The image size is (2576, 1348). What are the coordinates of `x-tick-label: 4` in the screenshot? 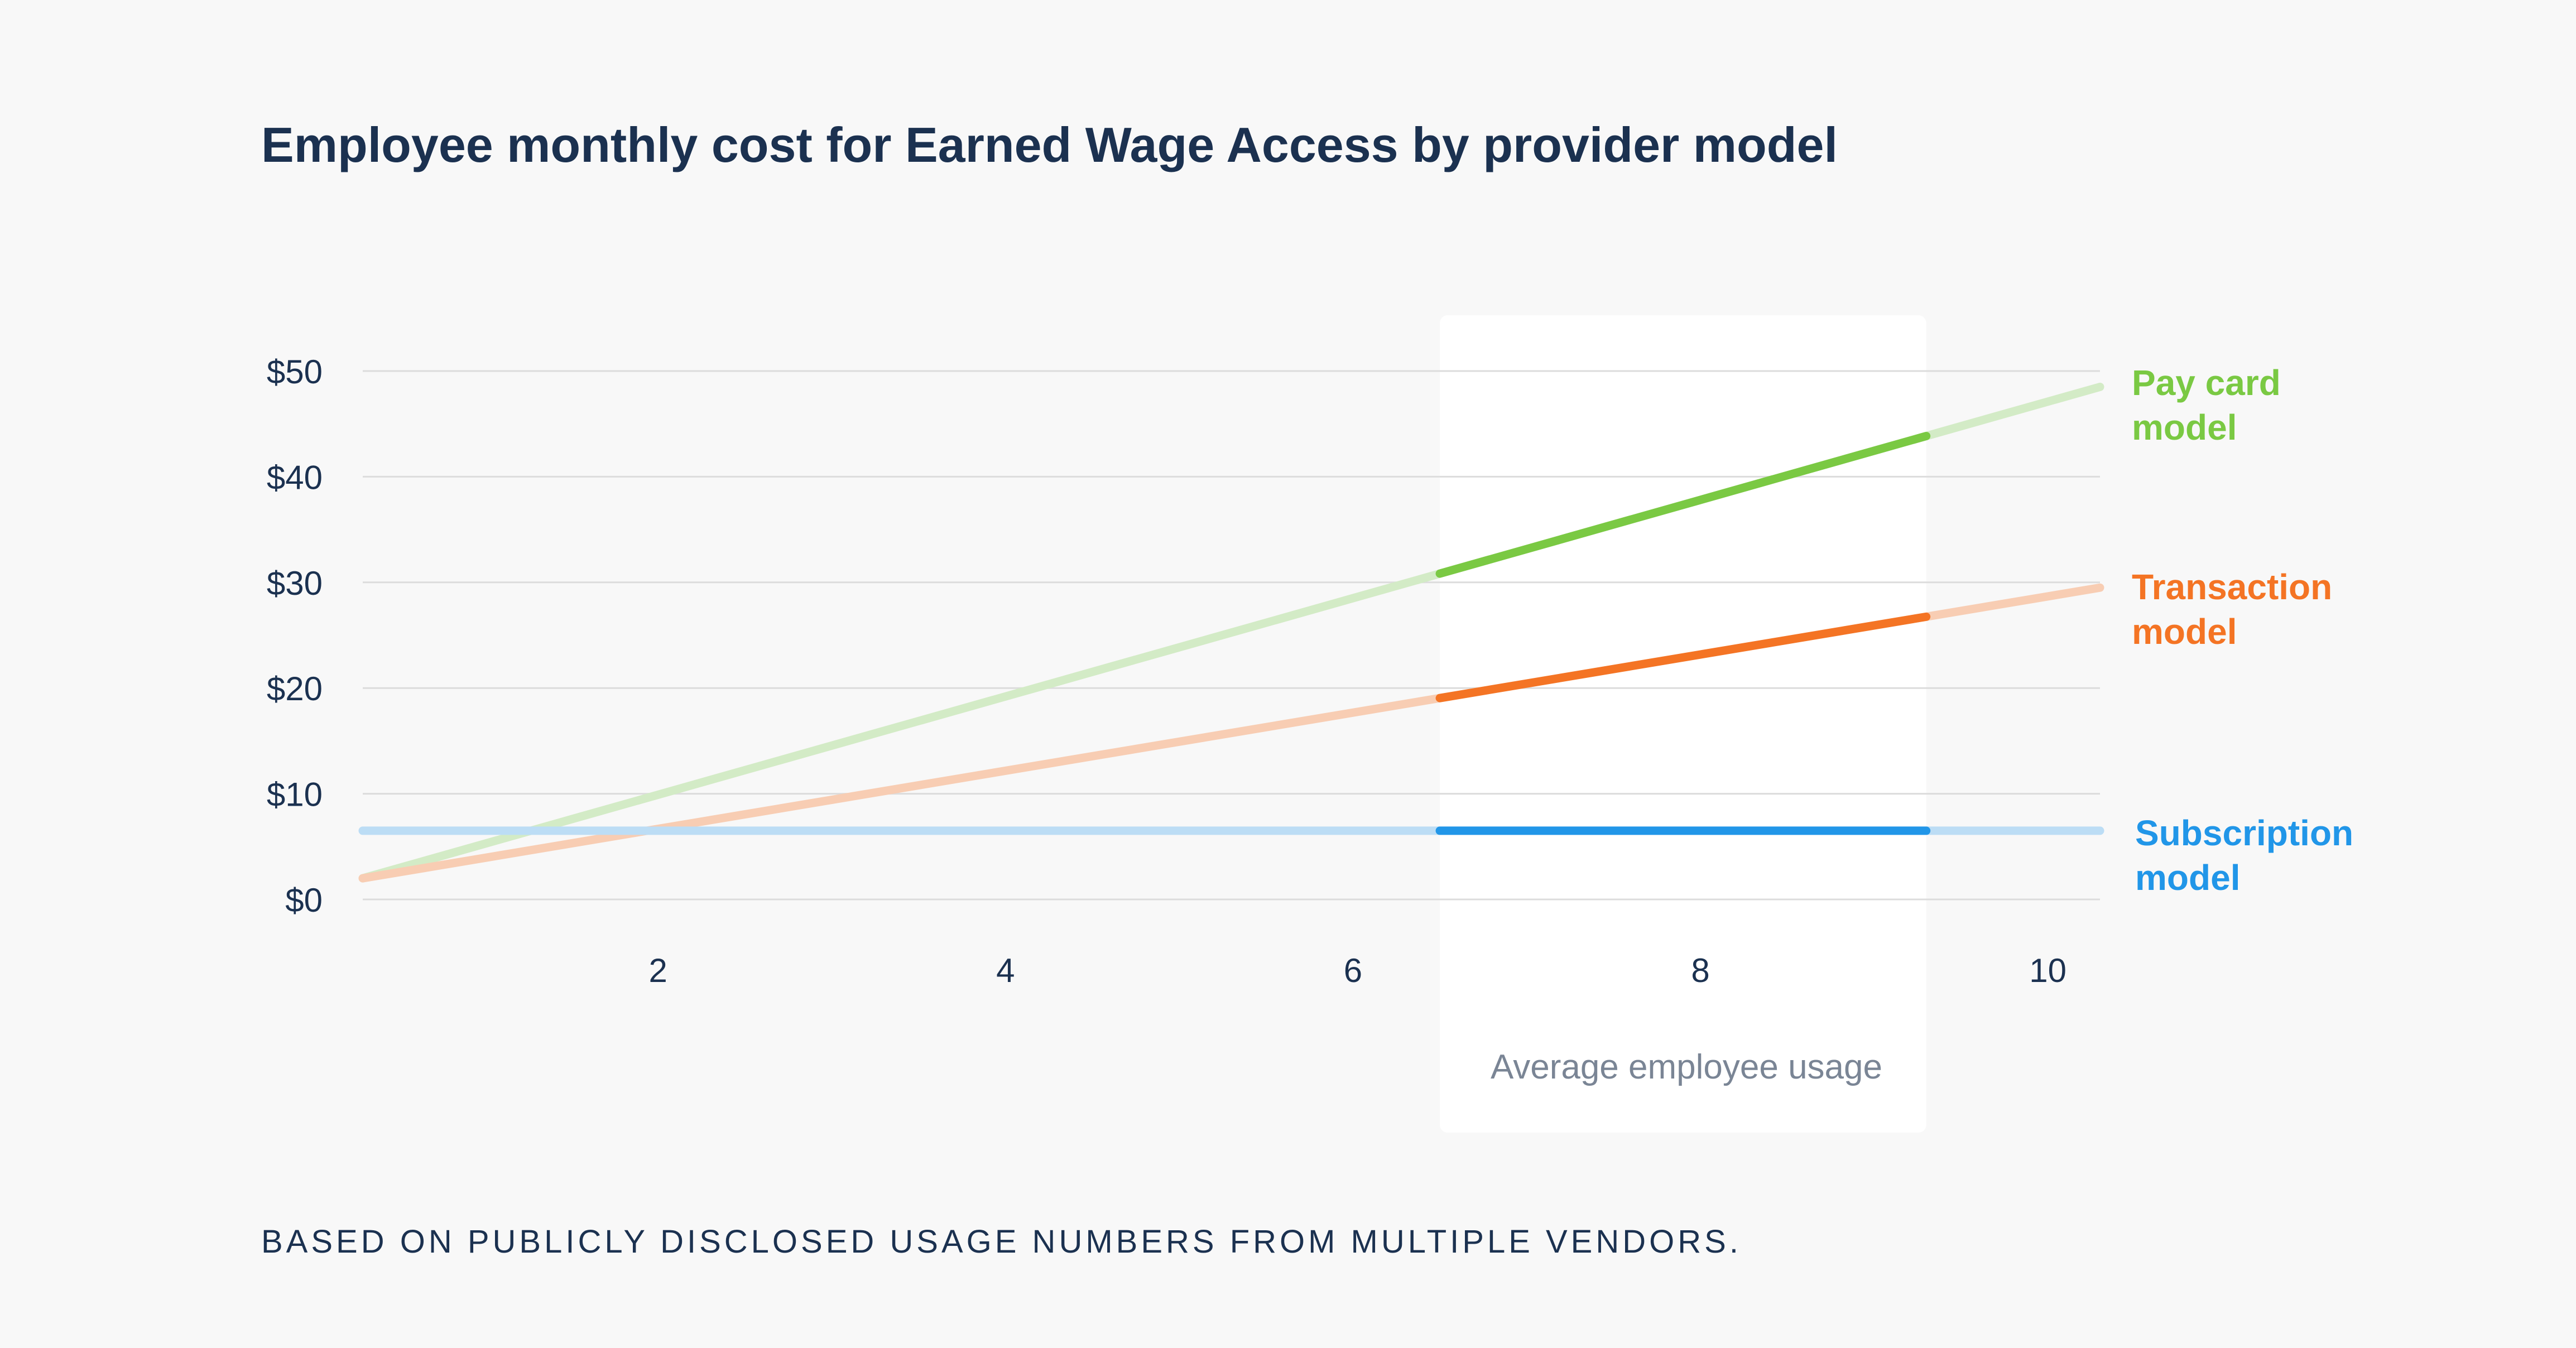 It's located at (1005, 970).